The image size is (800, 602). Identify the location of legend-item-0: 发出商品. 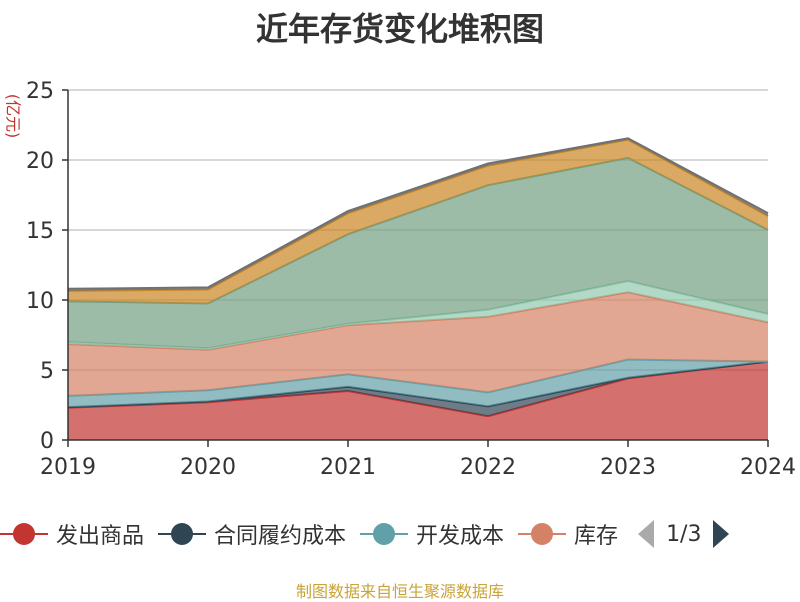
(72, 534).